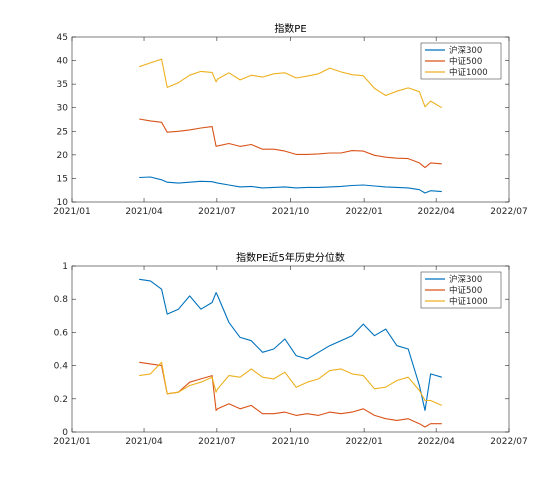 Image resolution: width=554 pixels, height=485 pixels. Describe the element at coordinates (65, 433) in the screenshot. I see `y-tick-label: 0` at that location.